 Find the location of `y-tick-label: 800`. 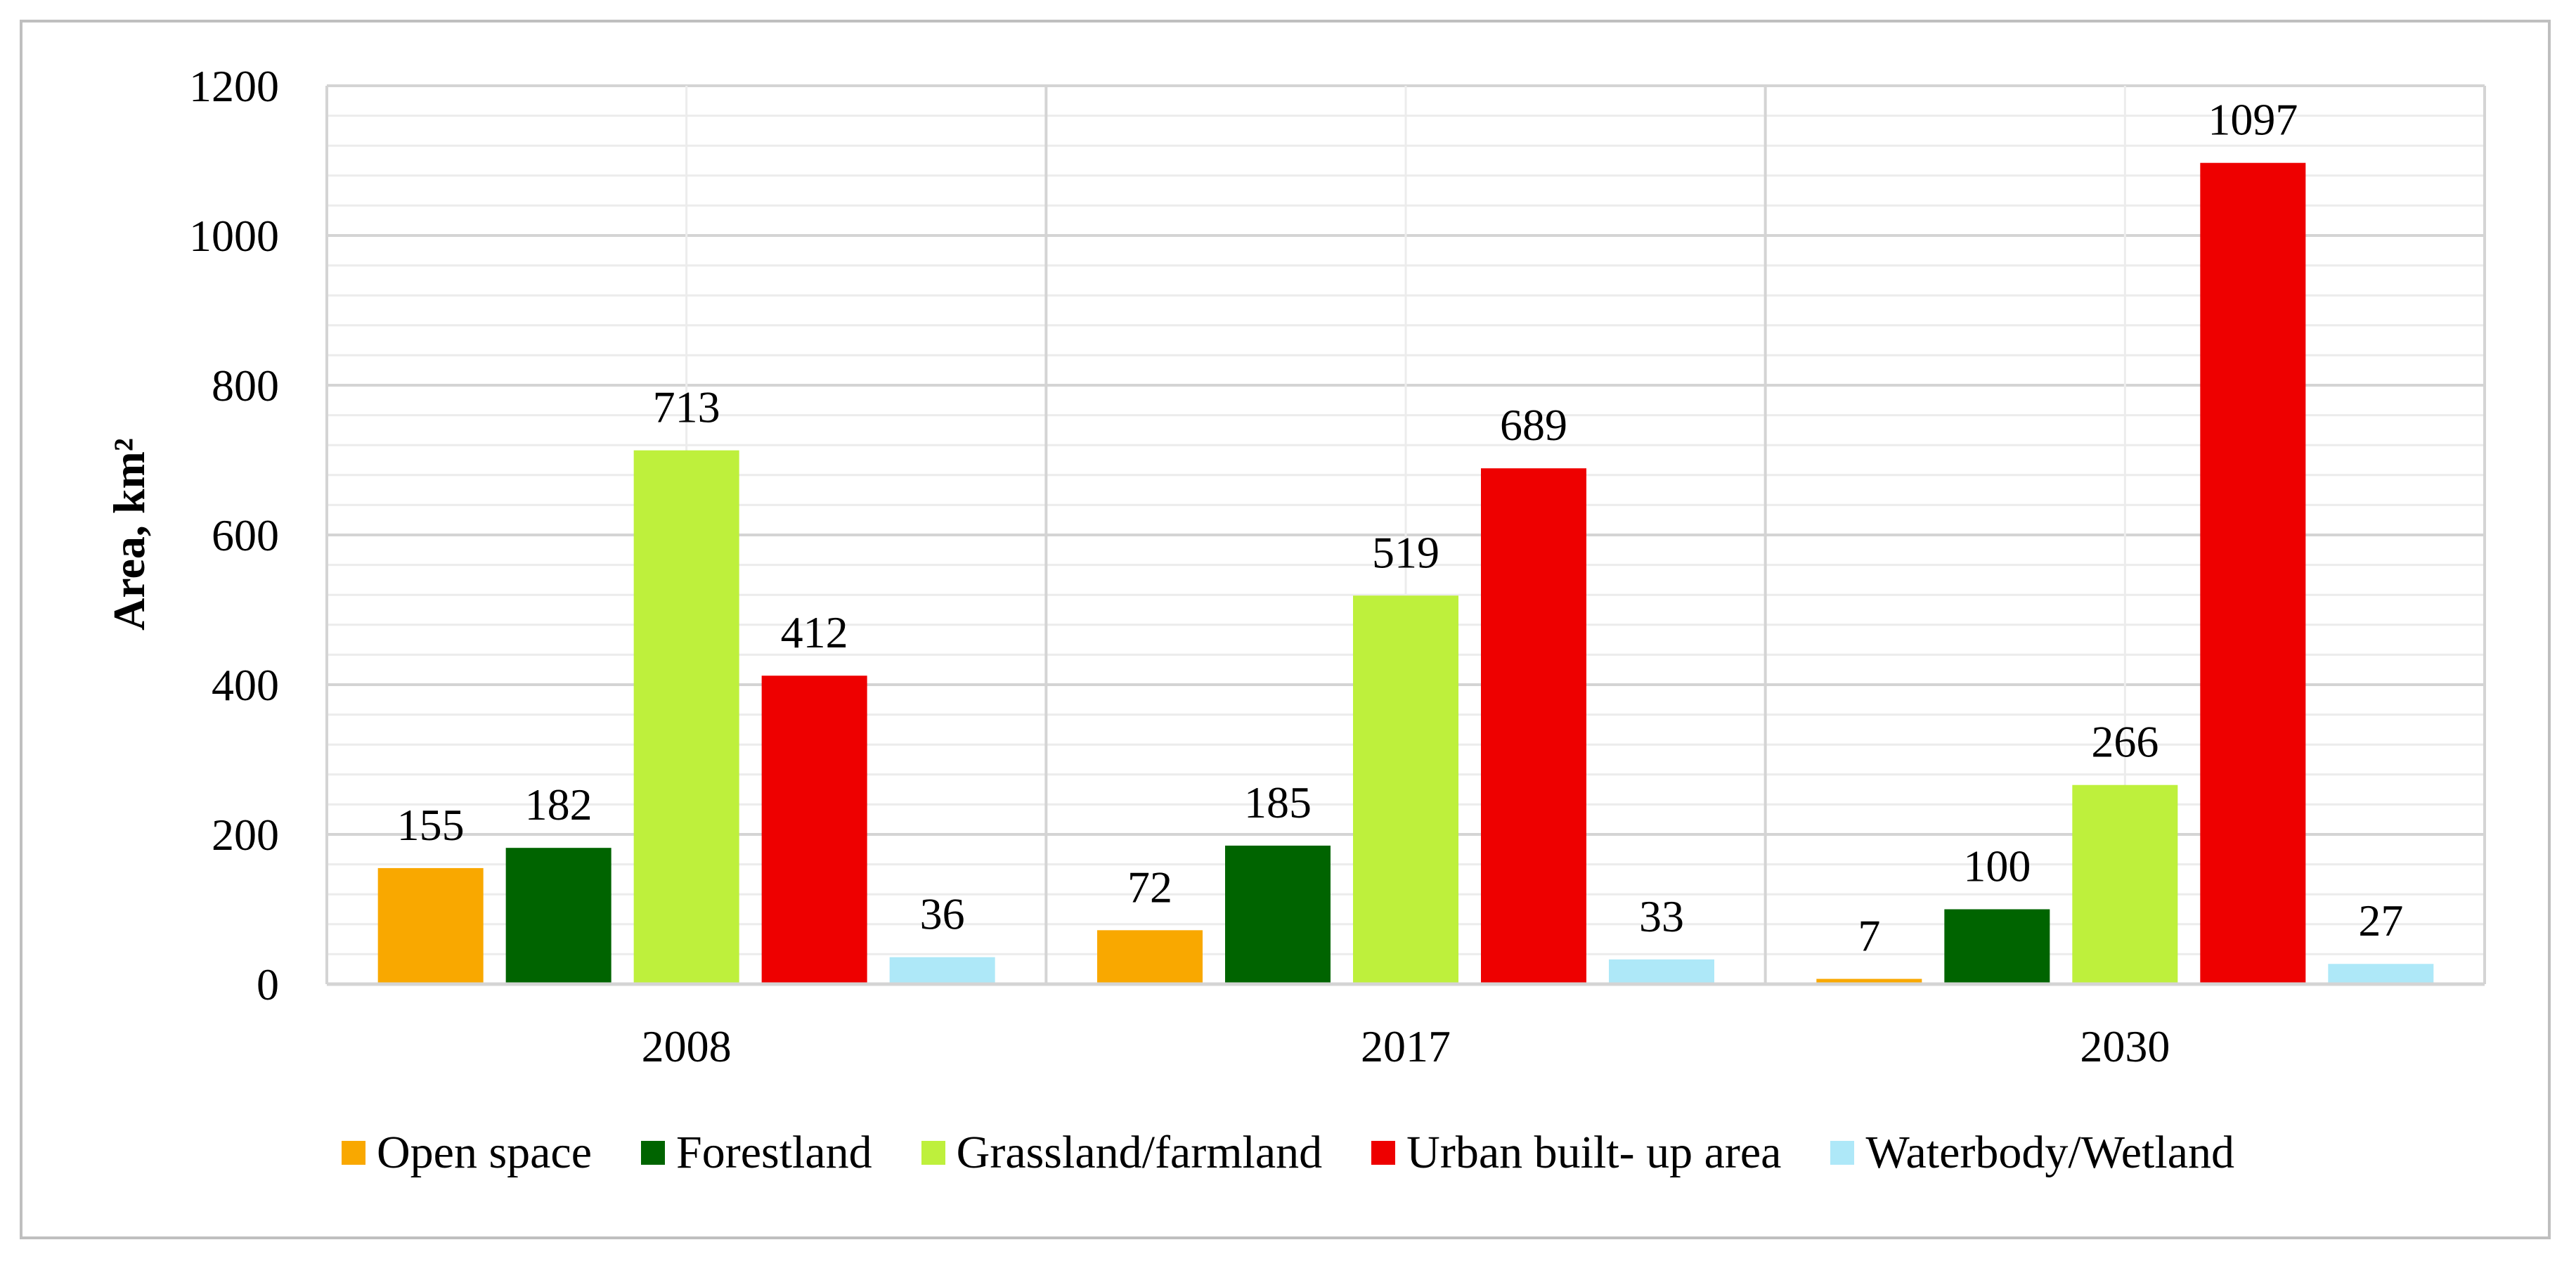

y-tick-label: 800 is located at coordinates (245, 386).